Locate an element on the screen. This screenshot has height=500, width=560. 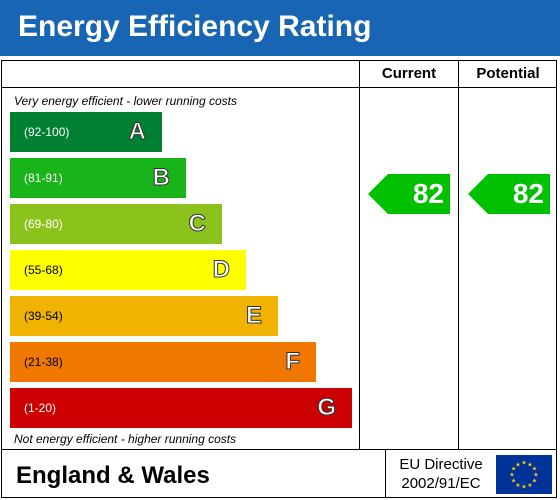
band-letter: A is located at coordinates (137, 132).